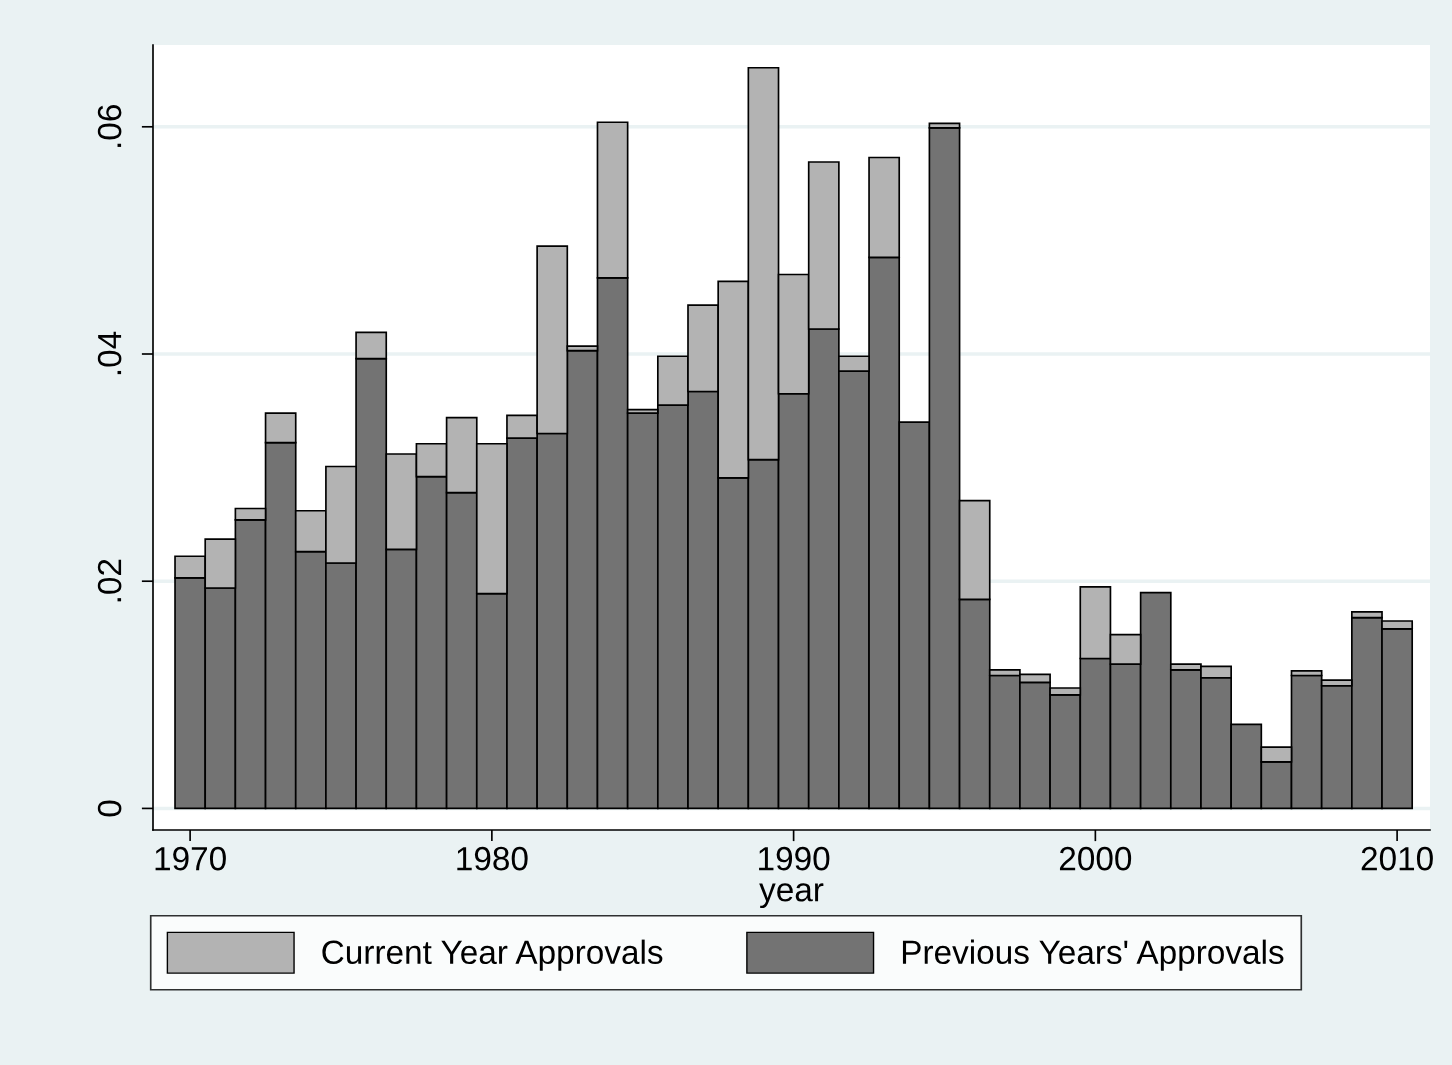 The width and height of the screenshot is (1452, 1065). Describe the element at coordinates (1093, 955) in the screenshot. I see `legend-label: Previous Years' Approvals` at that location.